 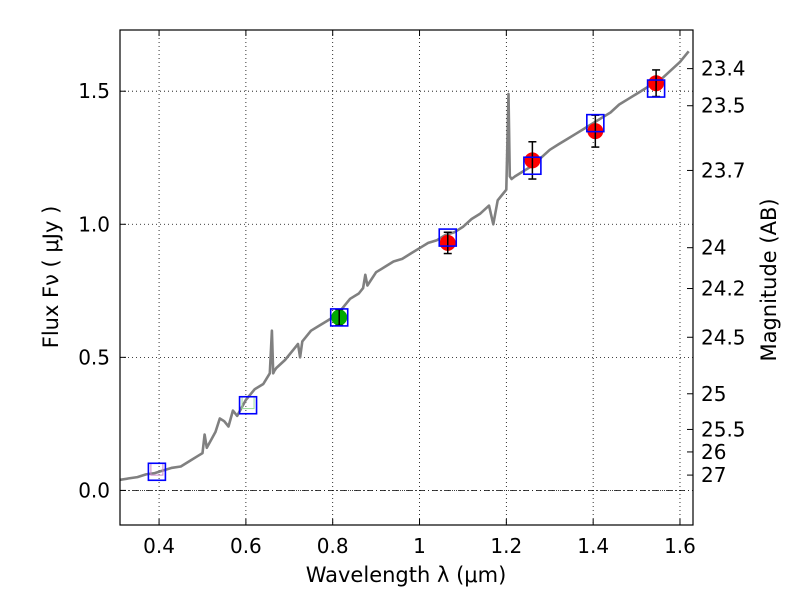 I want to click on x-axis-label: Wavelength λ (μm), so click(x=406, y=575).